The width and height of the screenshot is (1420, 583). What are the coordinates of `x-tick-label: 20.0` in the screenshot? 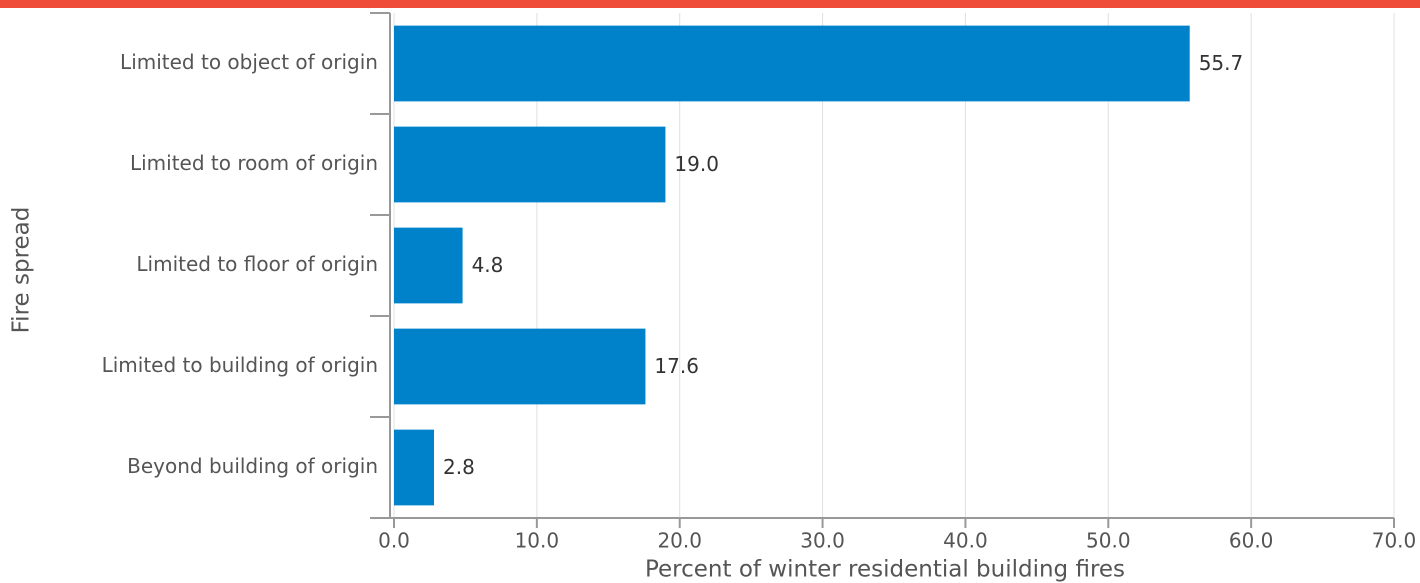 It's located at (679, 541).